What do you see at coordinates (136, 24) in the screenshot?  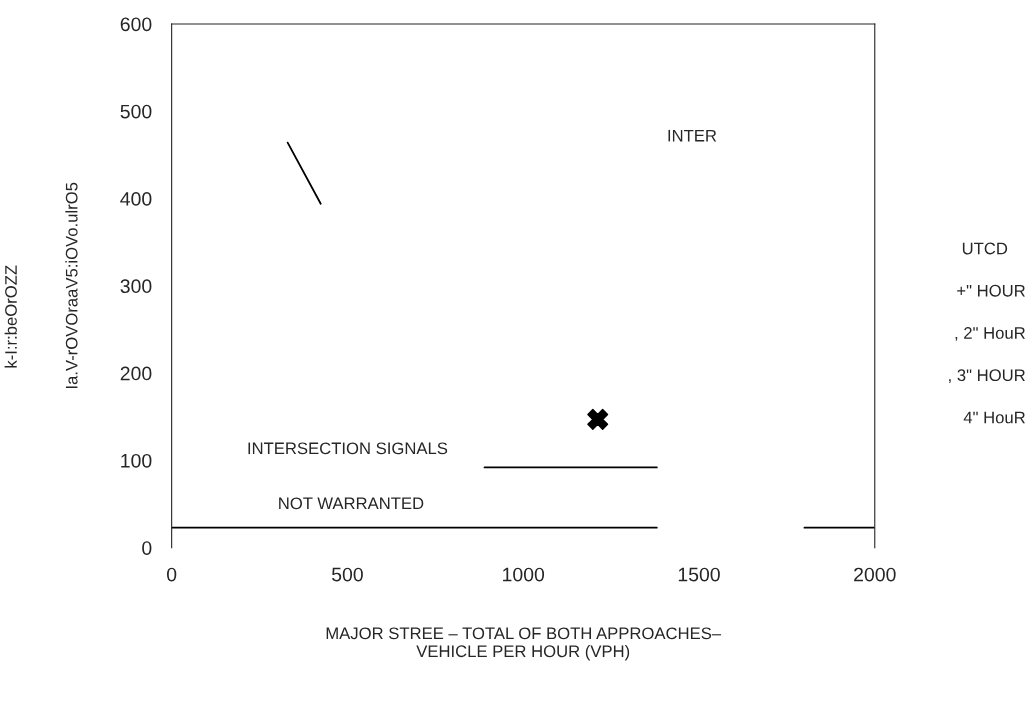 I see `y-tick-label: 600` at bounding box center [136, 24].